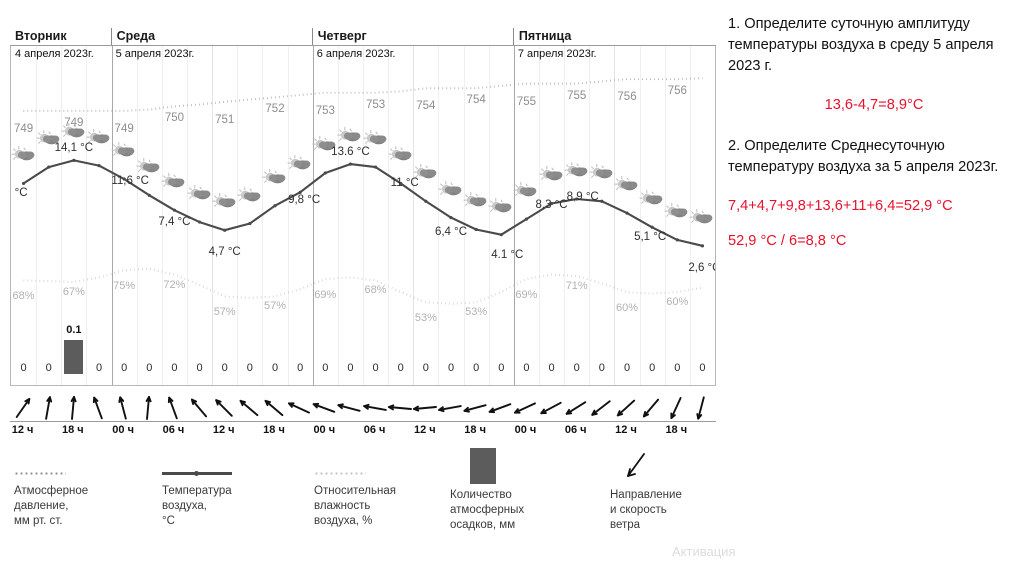  I want to click on legend-label: Температура воздуха, °С, so click(197, 506).